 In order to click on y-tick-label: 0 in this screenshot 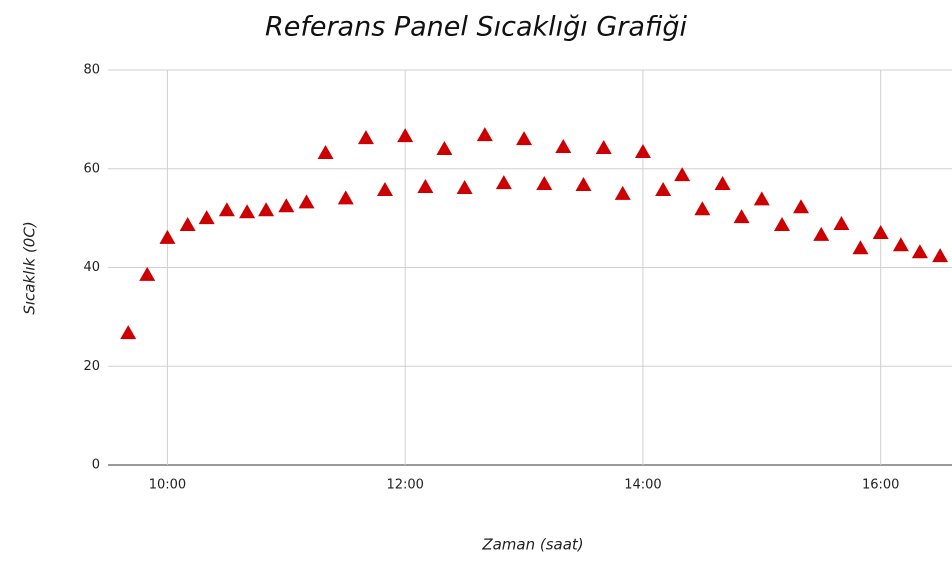, I will do `click(96, 465)`.